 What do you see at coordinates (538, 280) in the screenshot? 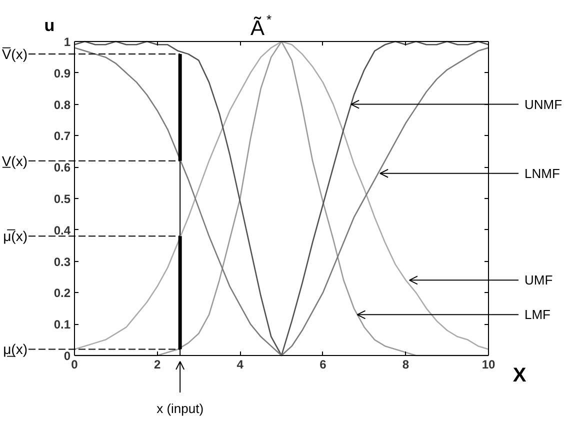
I see `annotation: UMF` at bounding box center [538, 280].